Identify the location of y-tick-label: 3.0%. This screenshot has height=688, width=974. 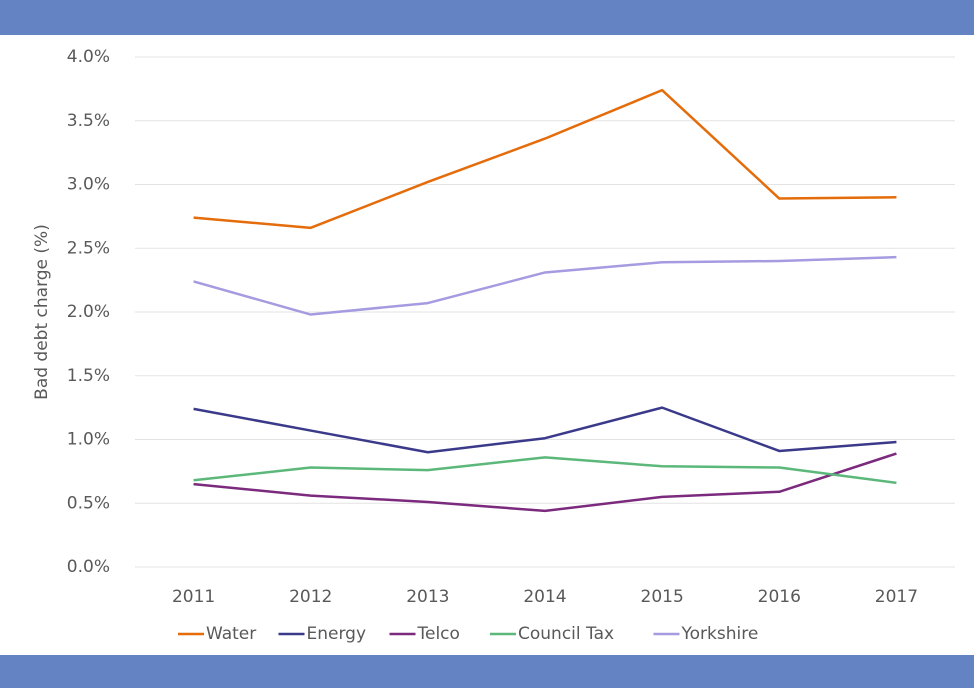
(88, 185).